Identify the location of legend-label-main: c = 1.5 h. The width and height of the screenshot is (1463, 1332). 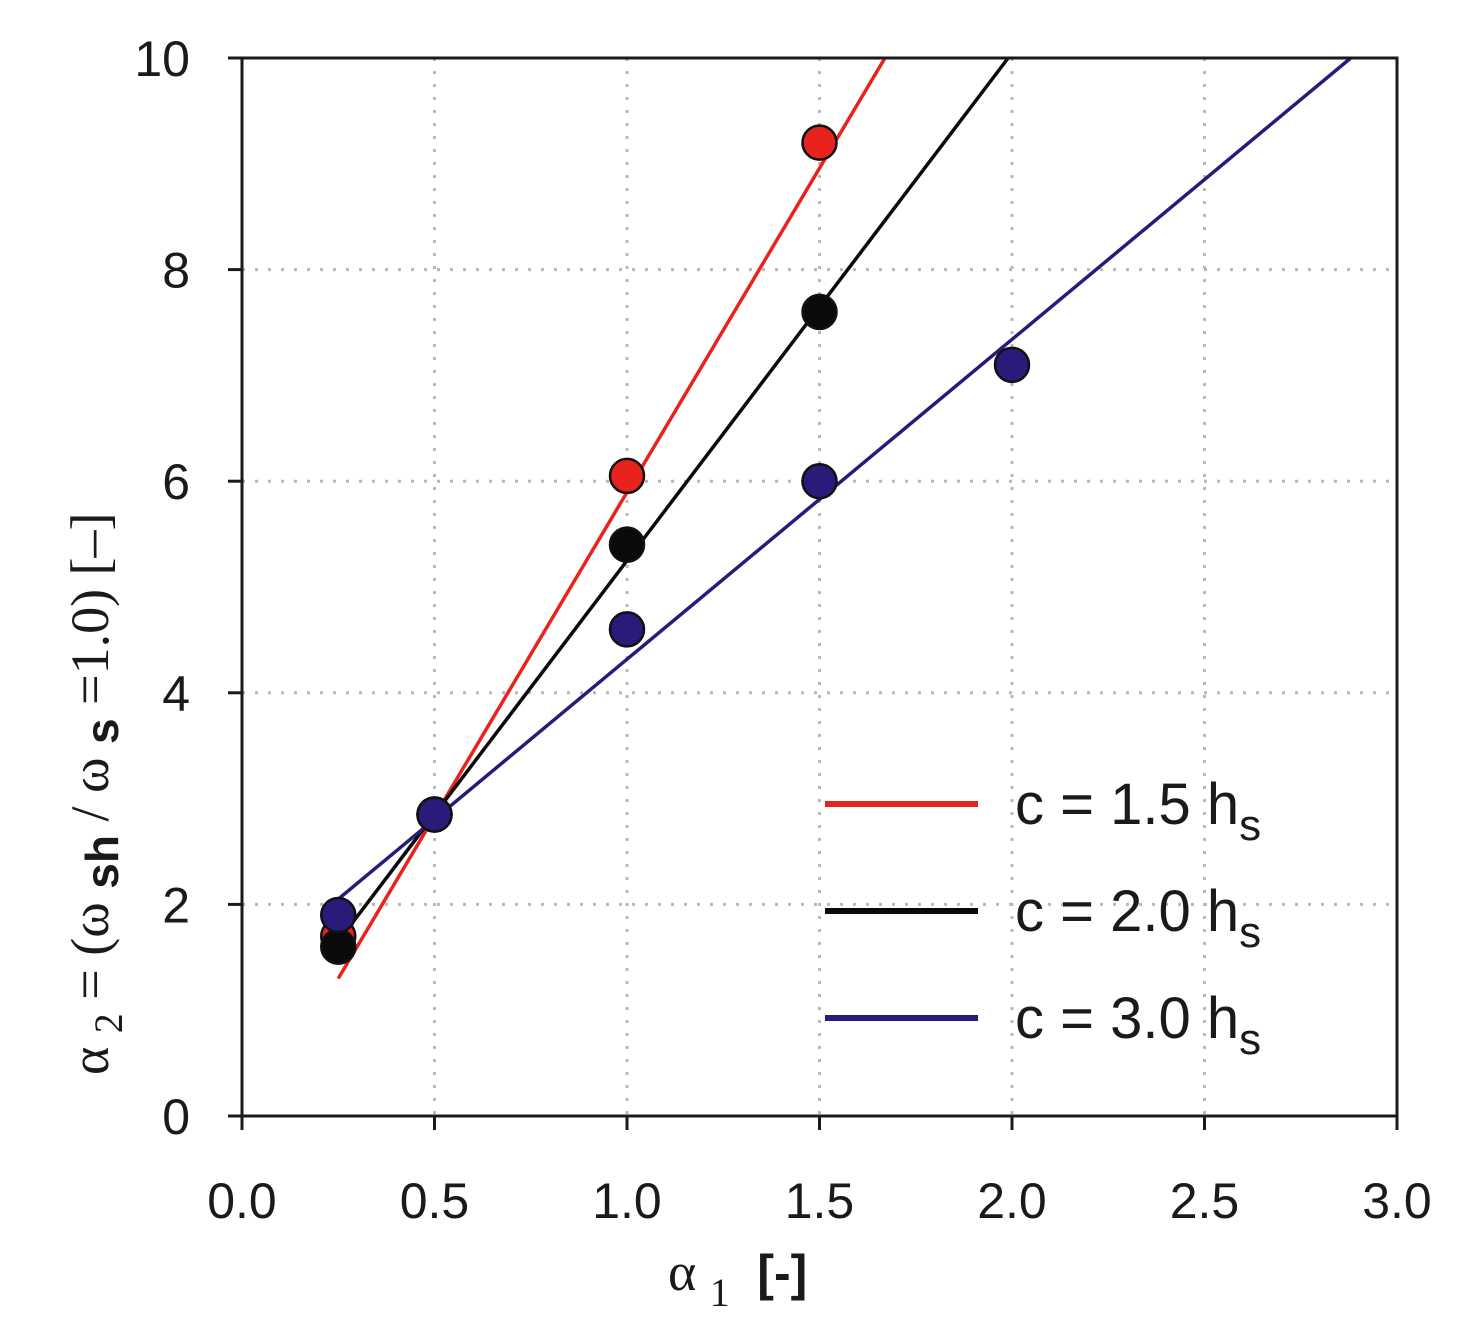
(1127, 804).